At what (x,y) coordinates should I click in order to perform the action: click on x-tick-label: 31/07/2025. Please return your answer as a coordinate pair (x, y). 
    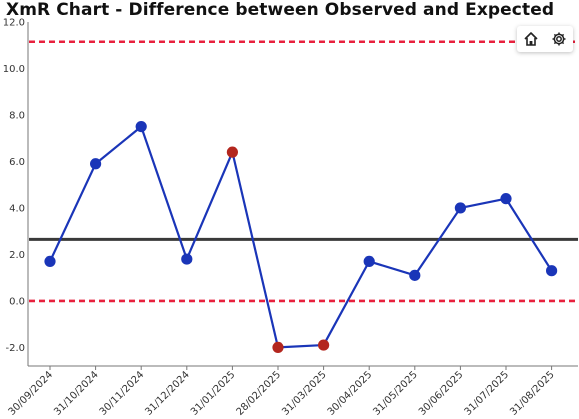
    Looking at the image, I should click on (487, 393).